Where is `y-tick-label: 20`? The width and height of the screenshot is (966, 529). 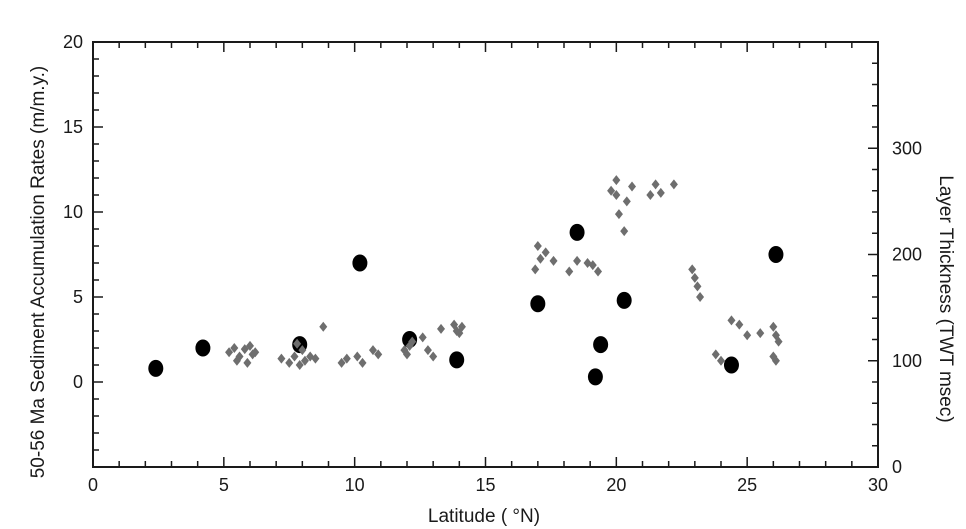
y-tick-label: 20 is located at coordinates (73, 42).